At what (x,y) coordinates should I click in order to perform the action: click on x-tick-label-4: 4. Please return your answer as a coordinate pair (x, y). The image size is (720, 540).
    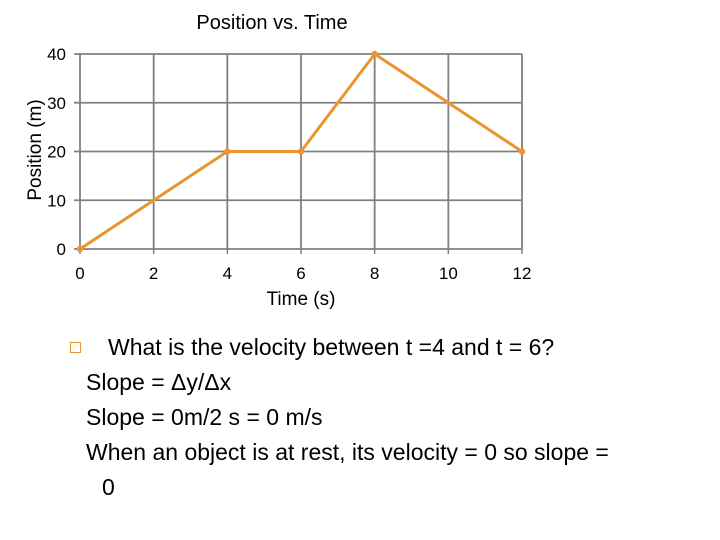
    Looking at the image, I should click on (227, 273).